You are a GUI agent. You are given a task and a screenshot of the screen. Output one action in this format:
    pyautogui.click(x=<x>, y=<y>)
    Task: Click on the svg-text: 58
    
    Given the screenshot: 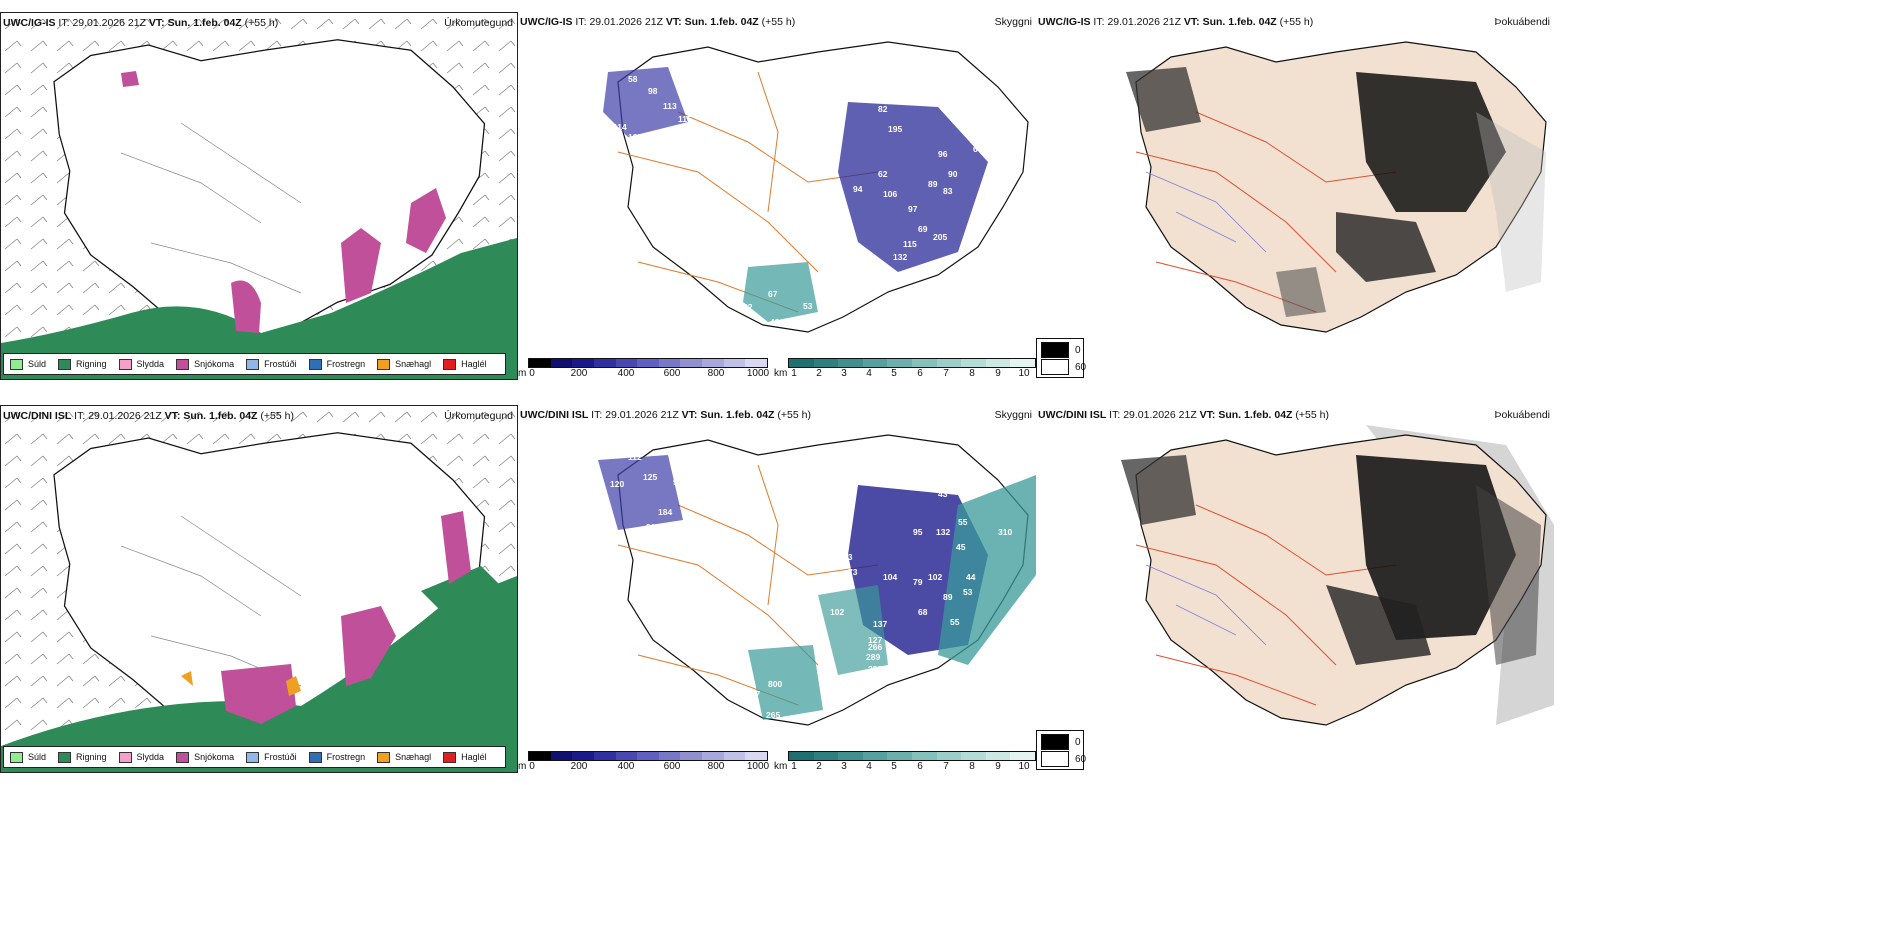 What is the action you would take?
    pyautogui.click(x=633, y=79)
    